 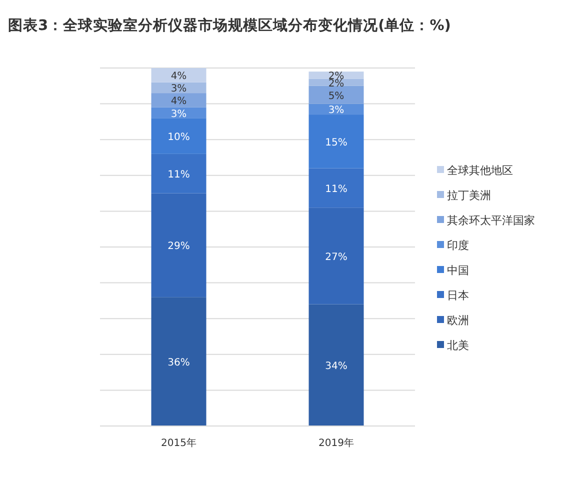 What do you see at coordinates (458, 245) in the screenshot?
I see `legend-label: 印度` at bounding box center [458, 245].